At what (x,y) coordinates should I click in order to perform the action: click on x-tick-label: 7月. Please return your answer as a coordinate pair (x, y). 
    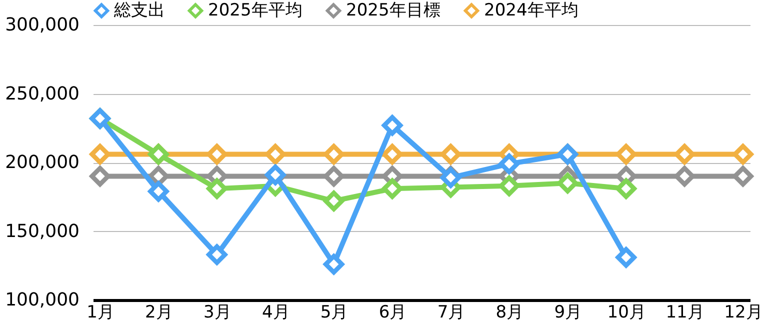
    Looking at the image, I should click on (451, 312).